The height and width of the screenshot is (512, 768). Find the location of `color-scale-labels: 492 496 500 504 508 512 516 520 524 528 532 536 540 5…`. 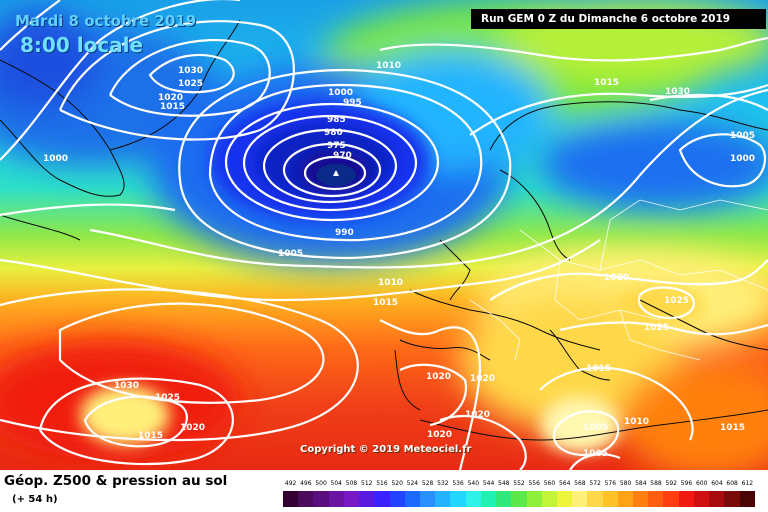

color-scale-labels: 492 496 500 504 508 512 516 520 524 528 532 536 540 5… is located at coordinates (519, 485).